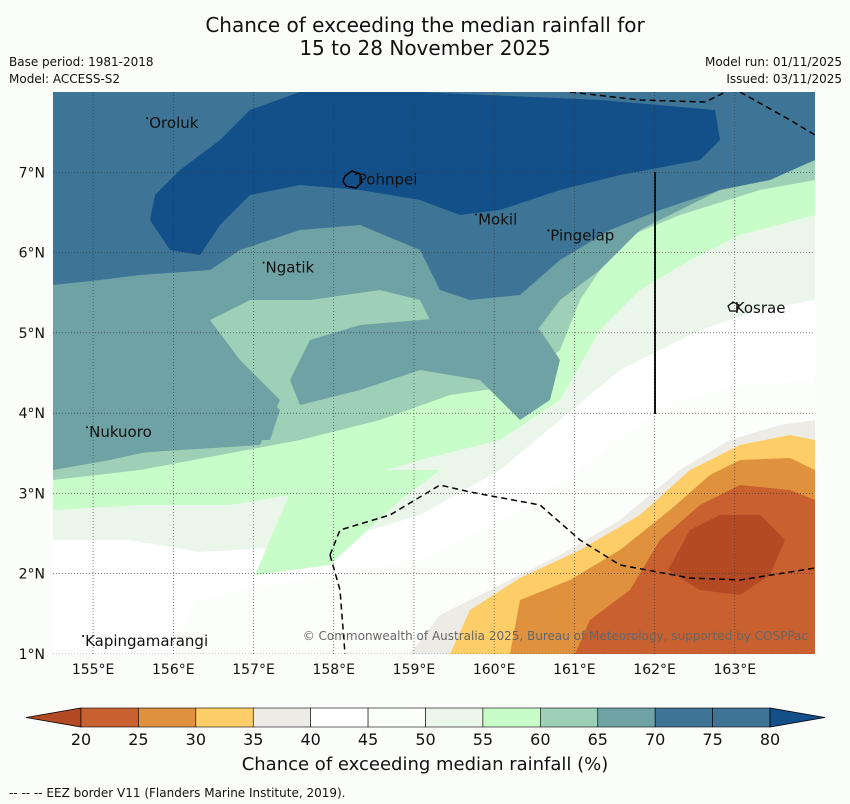 This screenshot has width=850, height=804. Describe the element at coordinates (712, 739) in the screenshot. I see `colorbar-label: 75` at that location.